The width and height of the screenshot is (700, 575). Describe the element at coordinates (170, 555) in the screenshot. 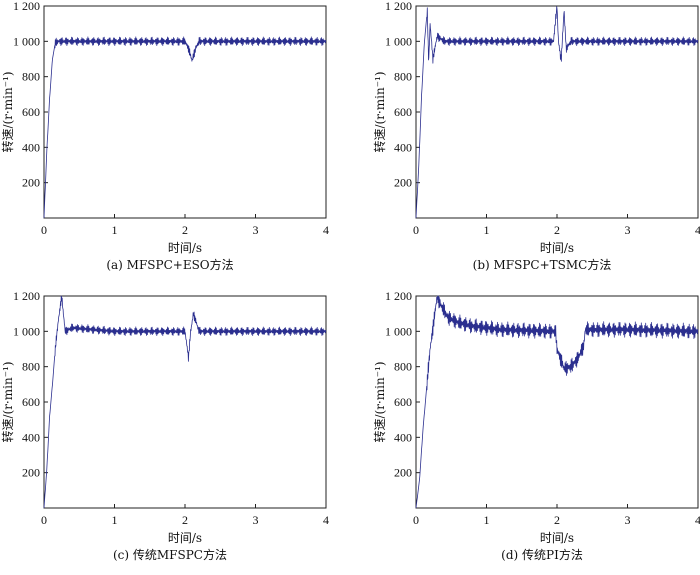

I see `caption-c: (c) 传统MFSPC方法` at that location.